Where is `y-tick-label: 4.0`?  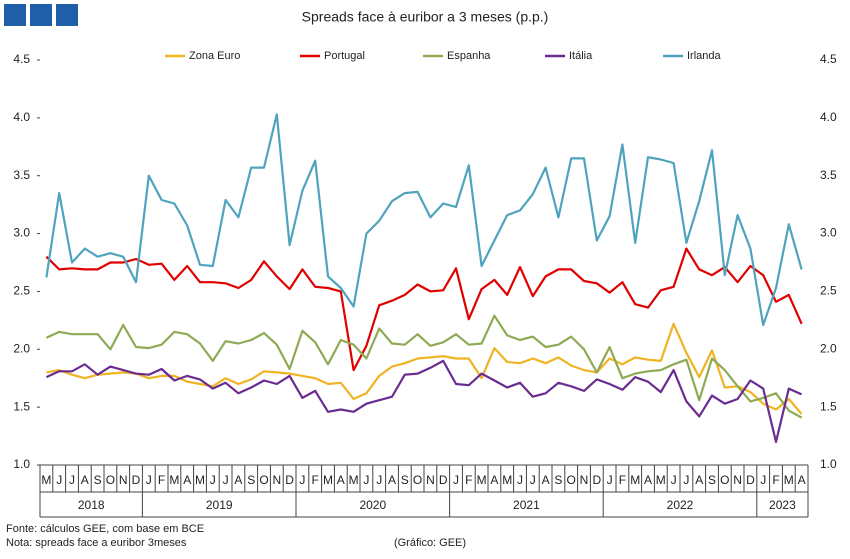
y-tick-label: 4.0 is located at coordinates (21, 117).